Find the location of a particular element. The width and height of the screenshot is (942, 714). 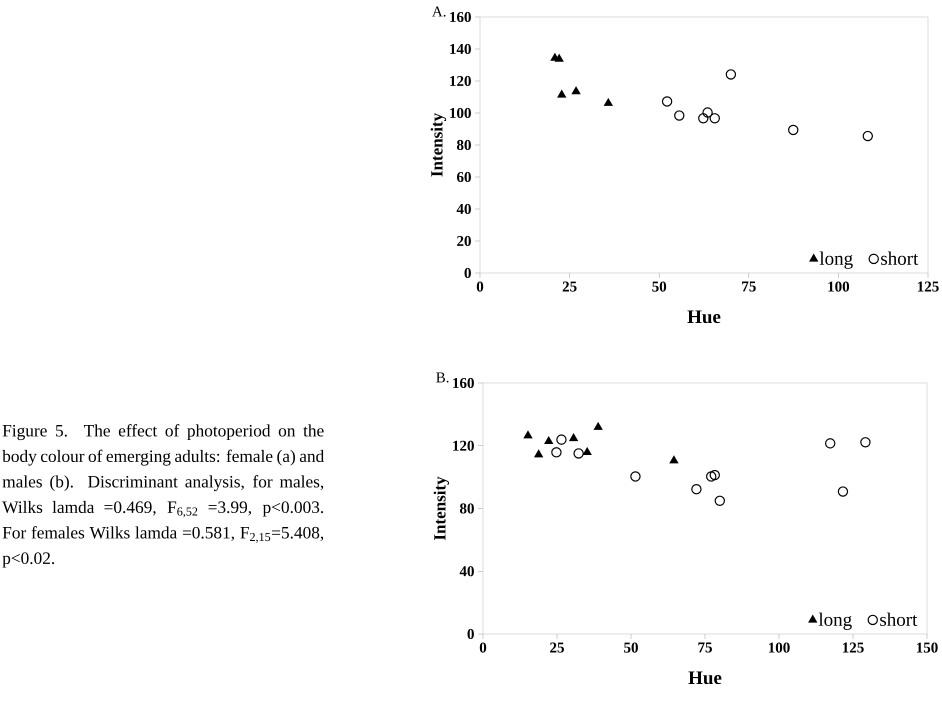

x-tick-label: 150 is located at coordinates (927, 647).